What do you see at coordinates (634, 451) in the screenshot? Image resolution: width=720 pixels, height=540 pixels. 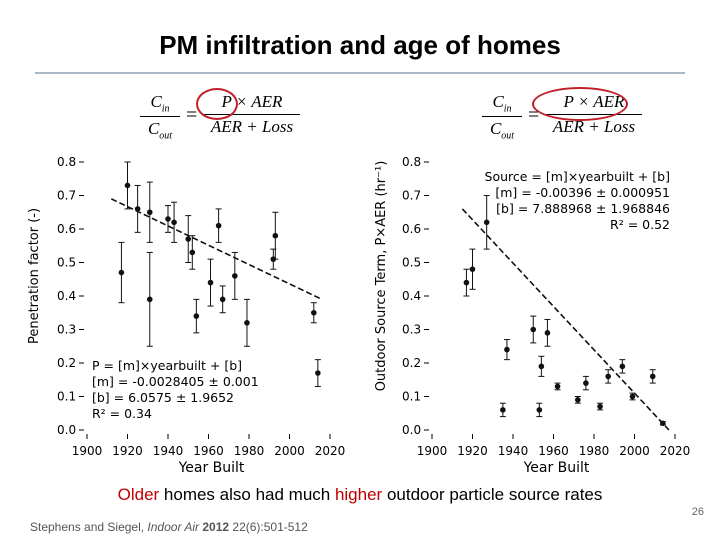 I see `right-x-tick-label: 2000` at bounding box center [634, 451].